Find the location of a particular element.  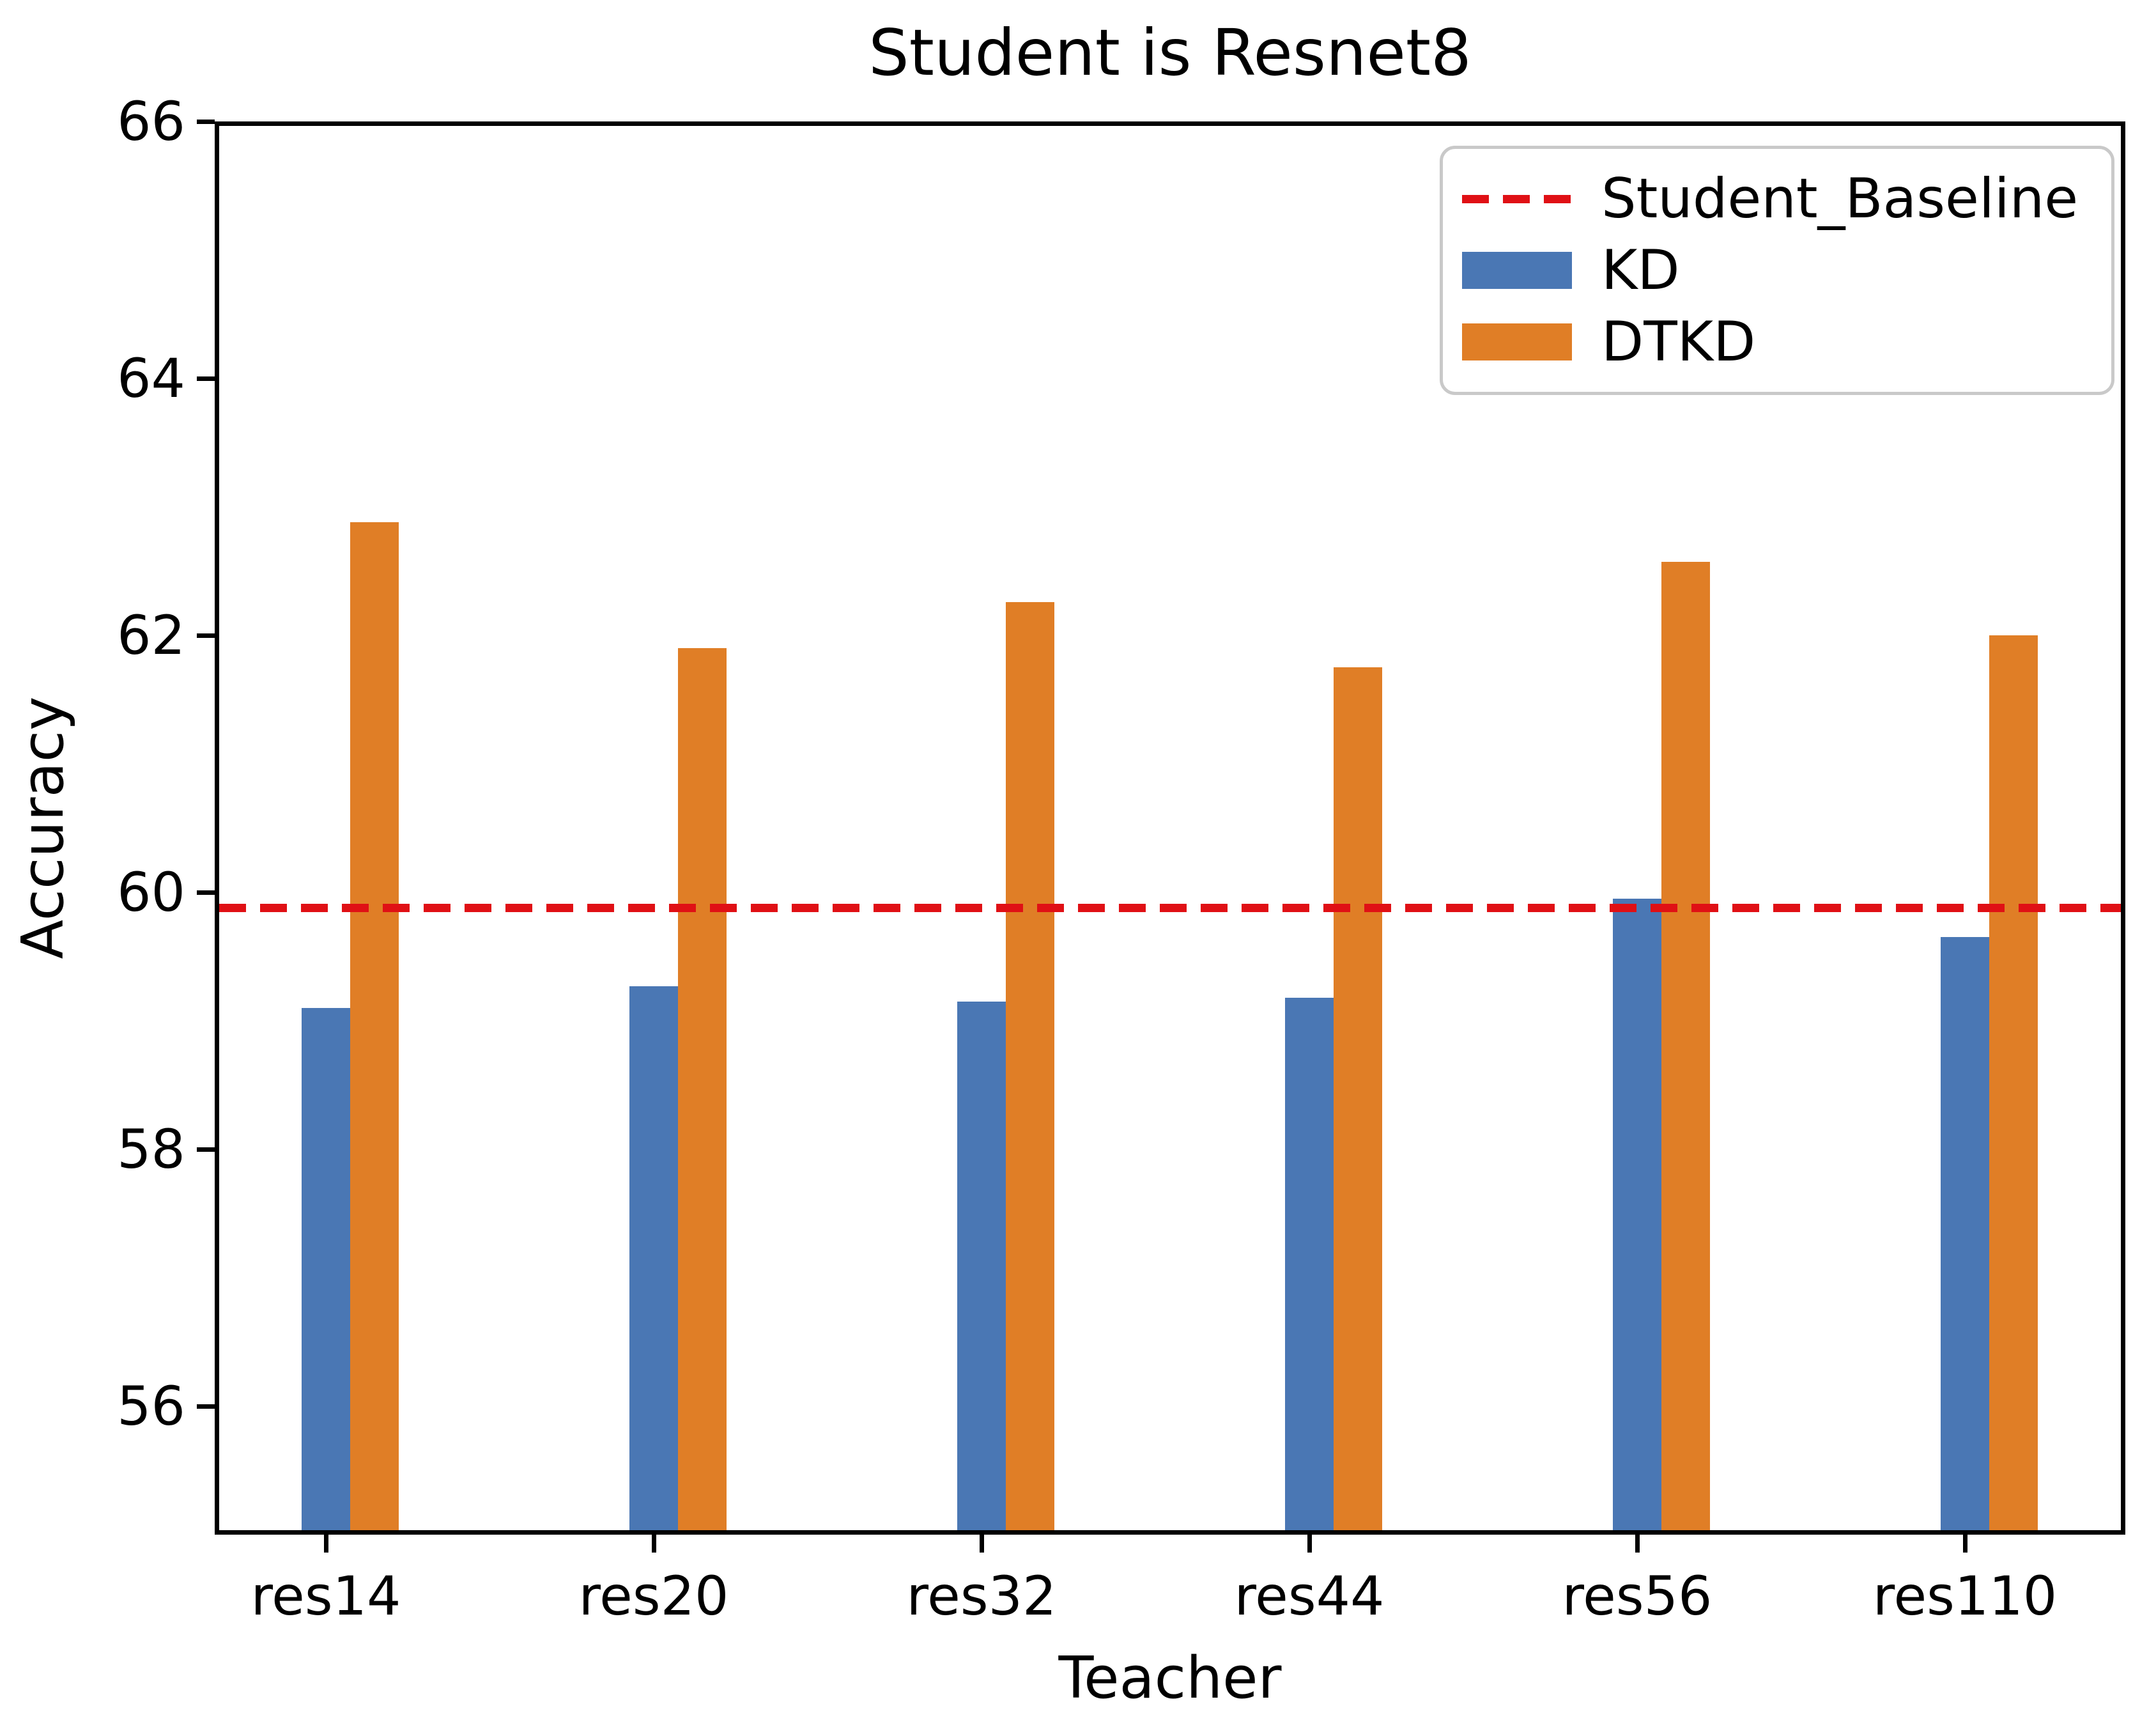

x-tick-label-res110: res110 is located at coordinates (1965, 1596).